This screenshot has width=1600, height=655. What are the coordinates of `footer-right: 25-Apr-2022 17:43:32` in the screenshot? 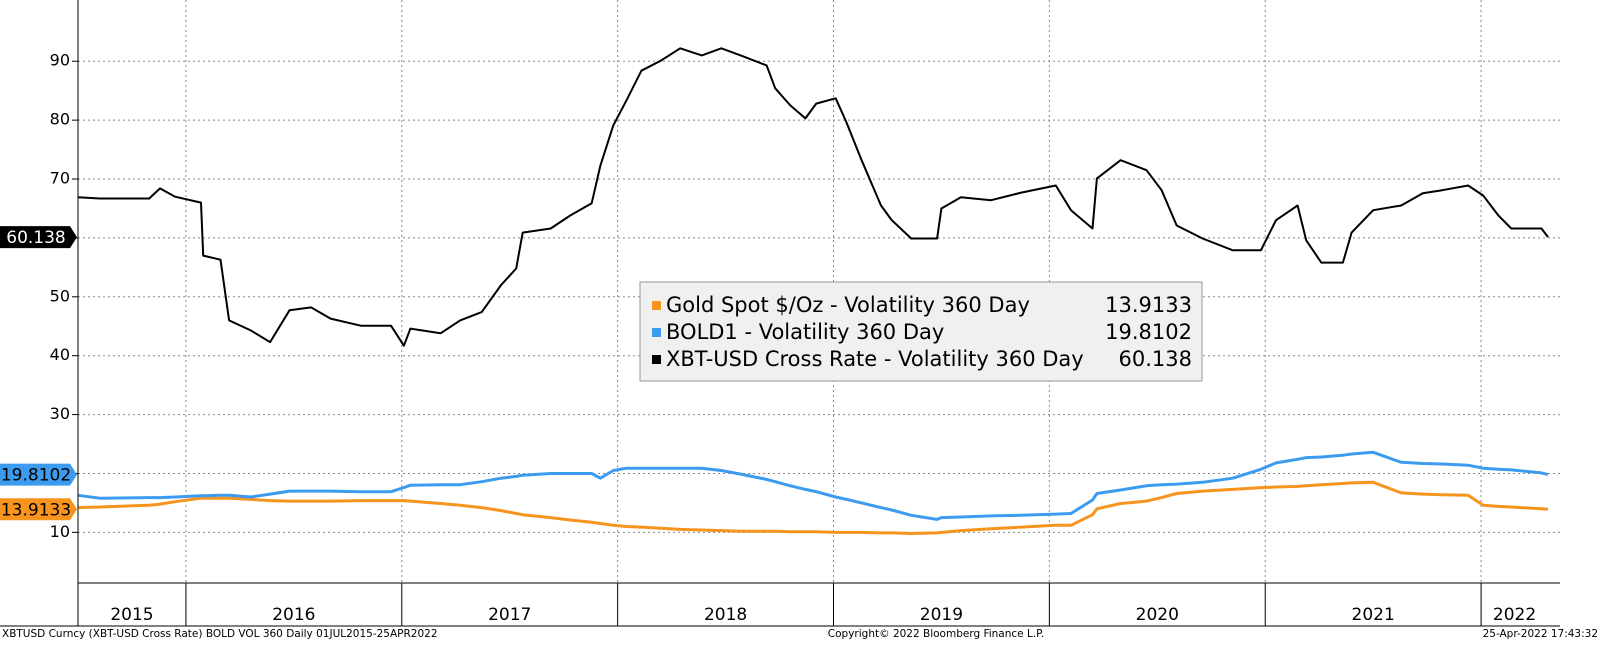 It's located at (1540, 634).